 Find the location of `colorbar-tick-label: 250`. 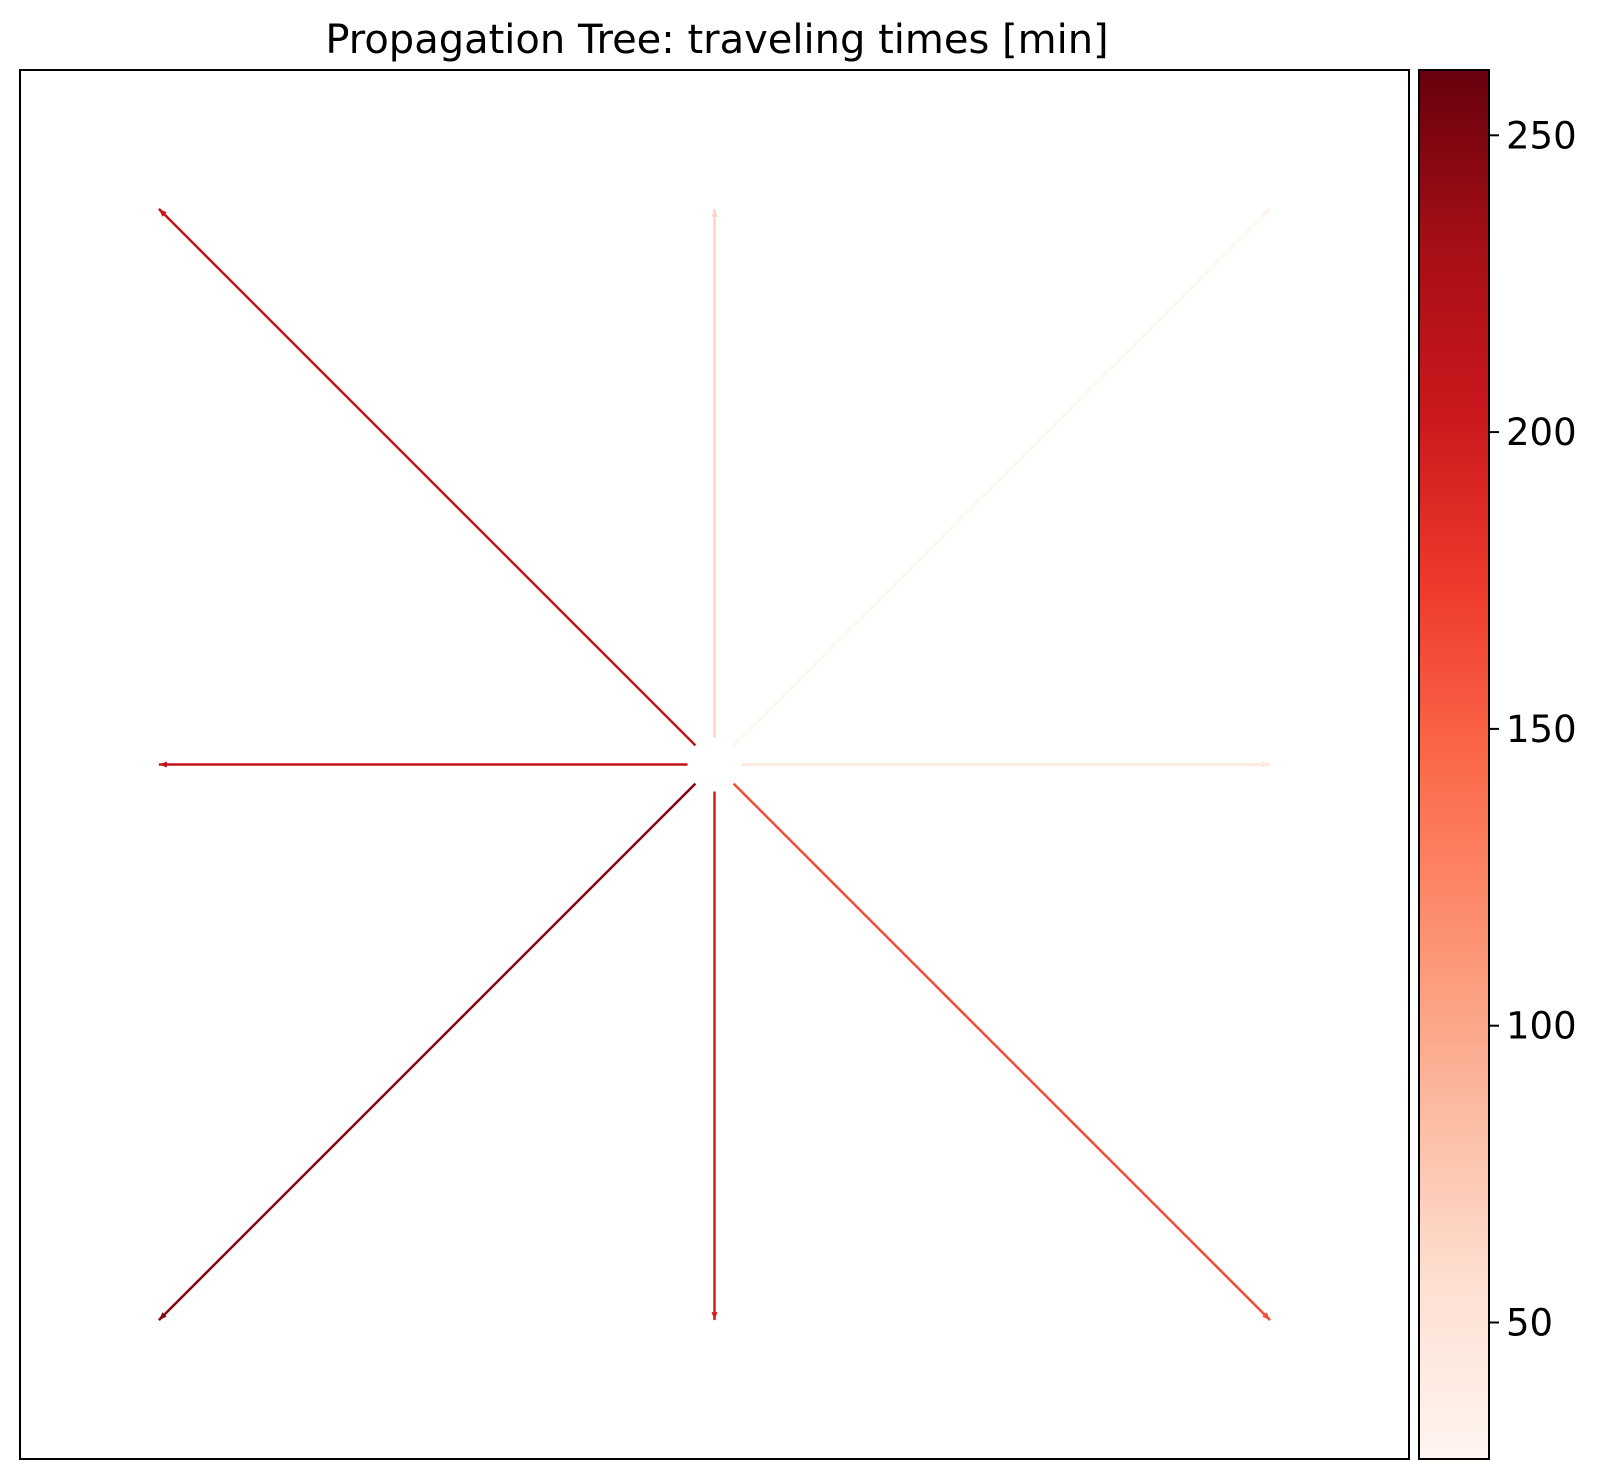

colorbar-tick-label: 250 is located at coordinates (1541, 135).